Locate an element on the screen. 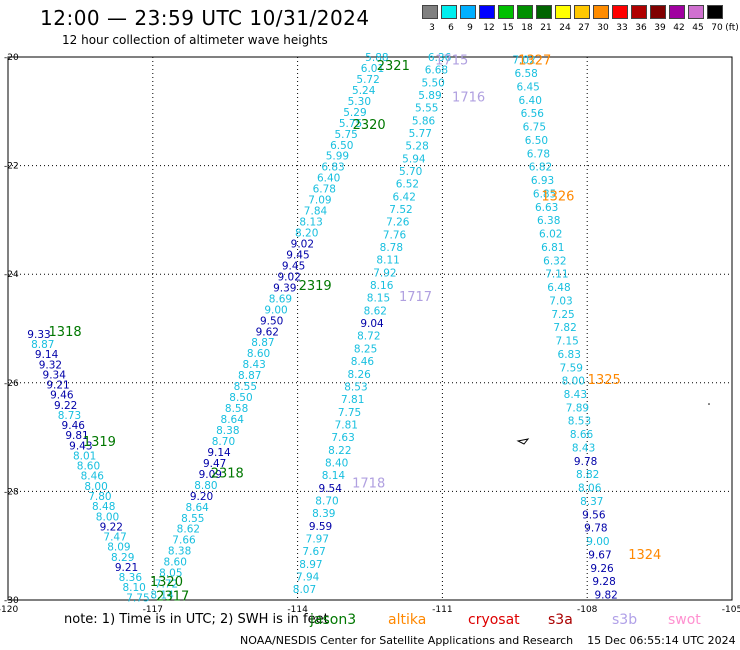 This screenshot has width=740, height=650. wave-height-value: 6.48 is located at coordinates (558, 288).